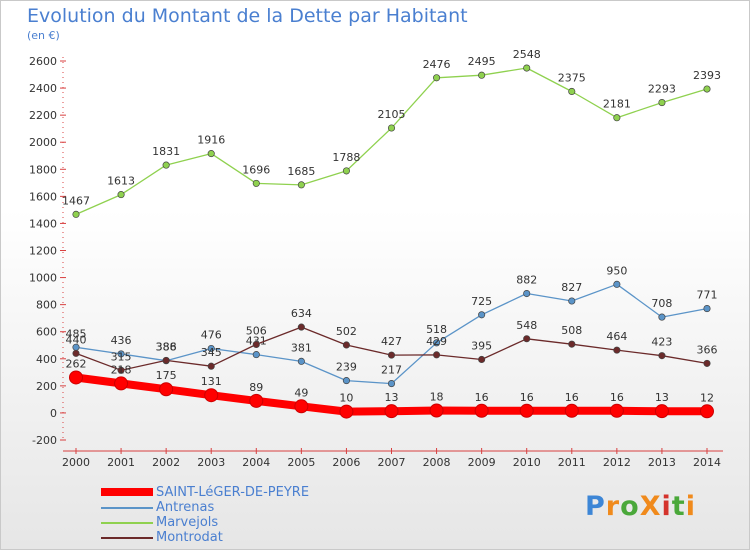  What do you see at coordinates (211, 462) in the screenshot?
I see `x-tick-label: 2003` at bounding box center [211, 462].